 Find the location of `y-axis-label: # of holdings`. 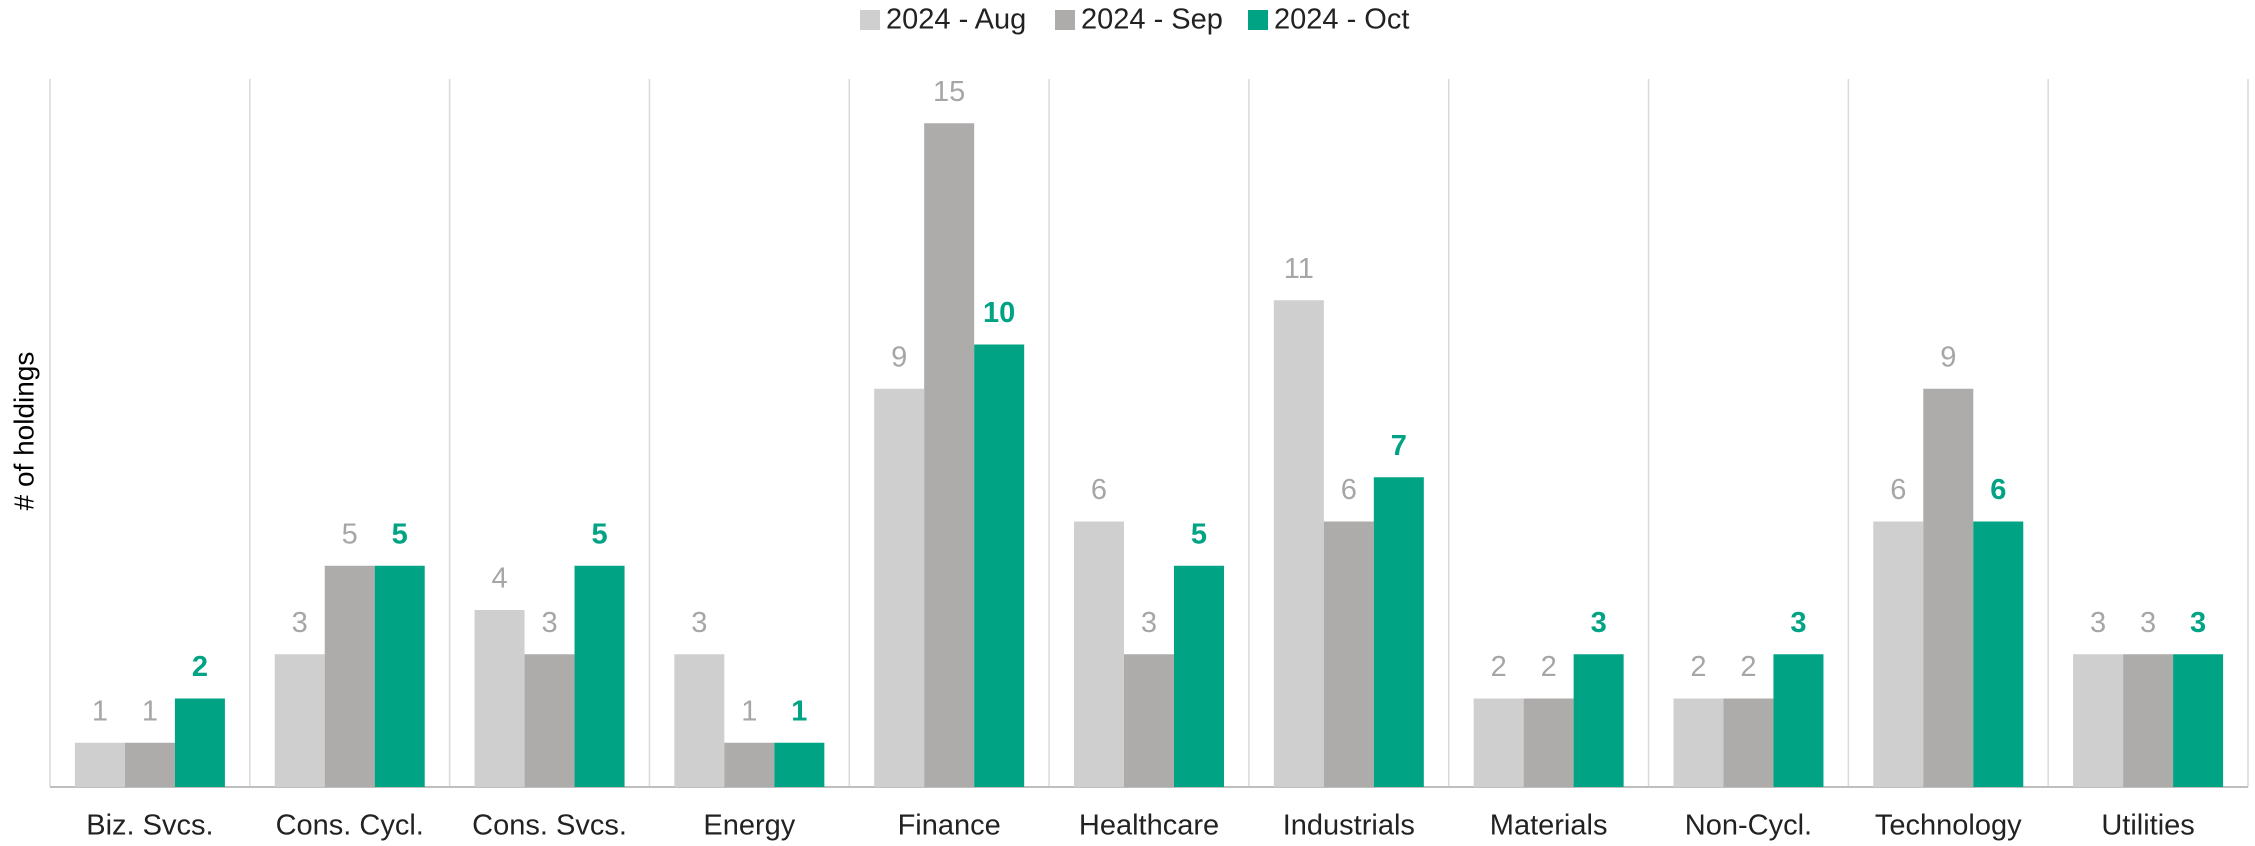

y-axis-label: # of holdings is located at coordinates (23, 431).